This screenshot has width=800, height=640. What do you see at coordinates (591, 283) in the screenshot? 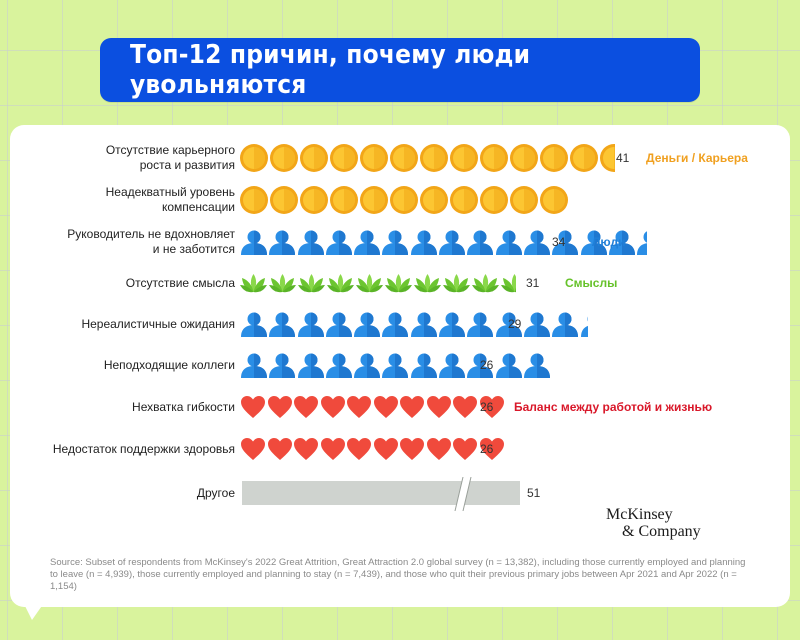
I see `category-label-meaning: Смыслы` at bounding box center [591, 283].